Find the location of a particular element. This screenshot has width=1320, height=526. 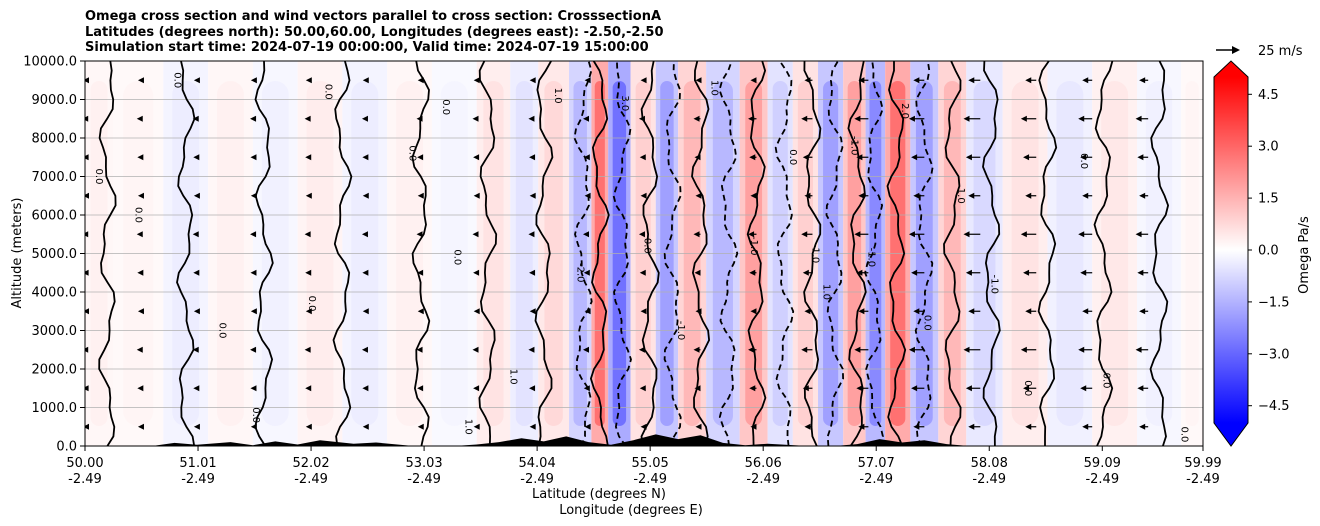

y-tick-label: 6000.0 is located at coordinates (55, 216).